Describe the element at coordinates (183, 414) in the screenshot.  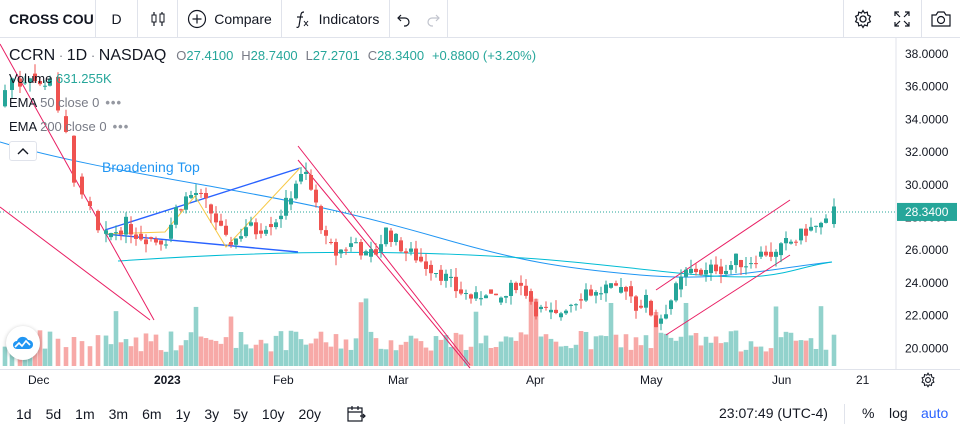
I see `range-1y-button: 1y` at that location.